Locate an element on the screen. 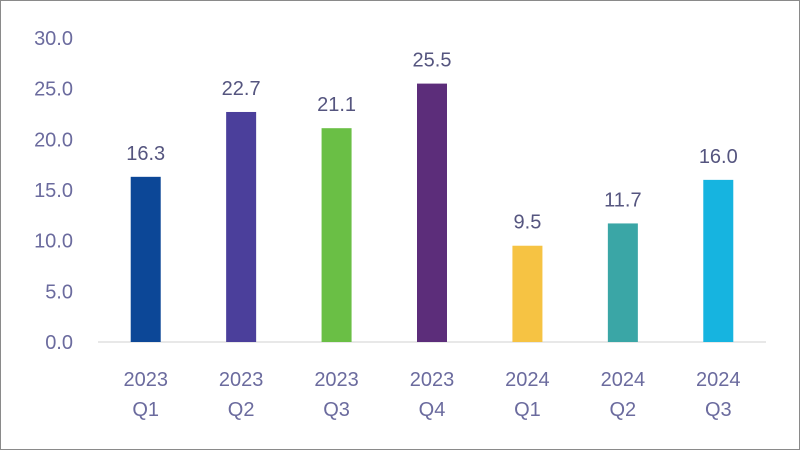  y-tick-label: 15.0 is located at coordinates (53, 191).